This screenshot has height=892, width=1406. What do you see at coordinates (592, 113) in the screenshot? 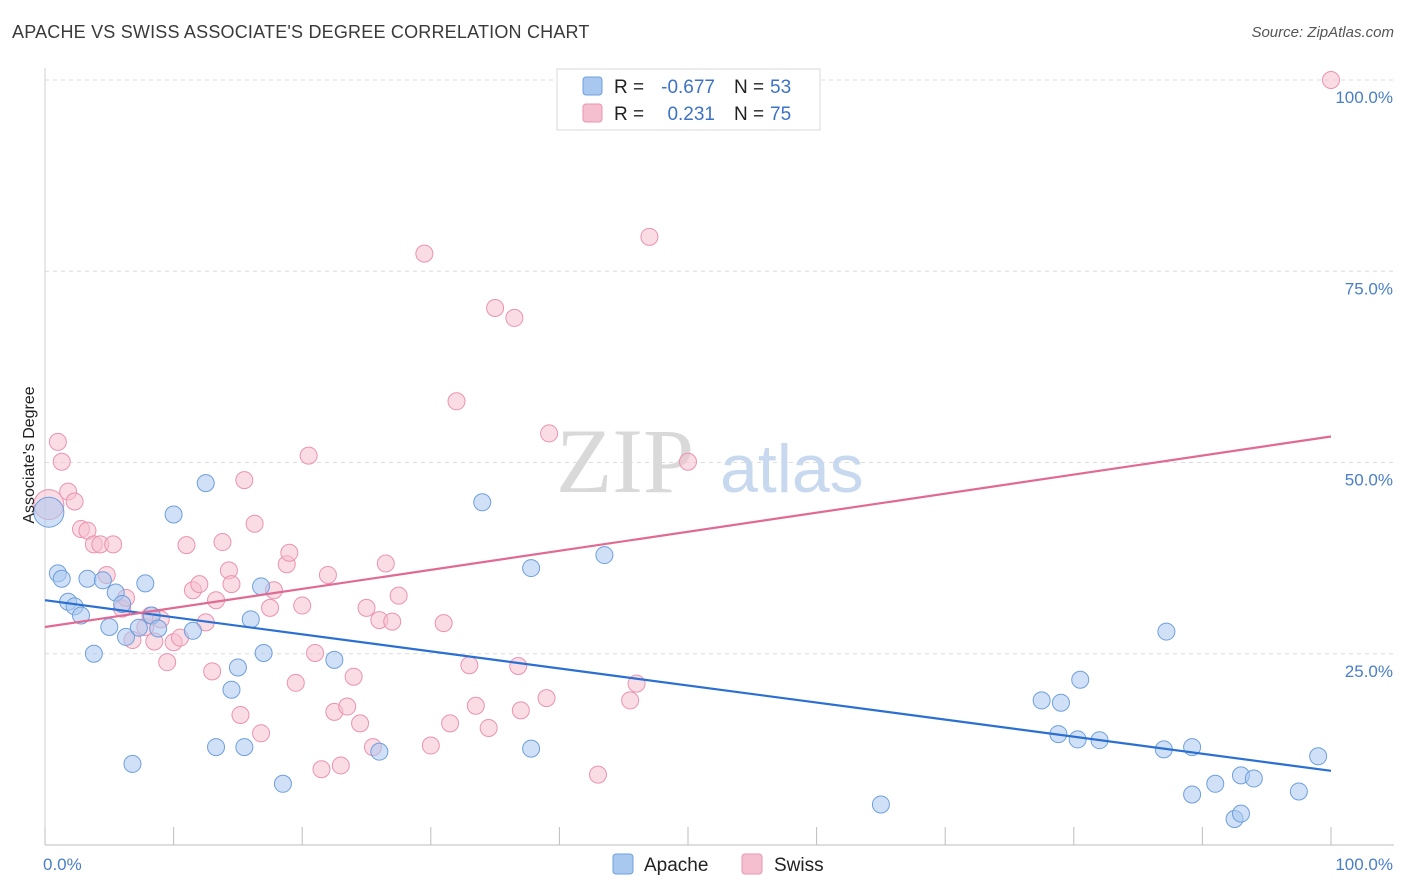
I see `legend-swatch-swiss` at bounding box center [592, 113].